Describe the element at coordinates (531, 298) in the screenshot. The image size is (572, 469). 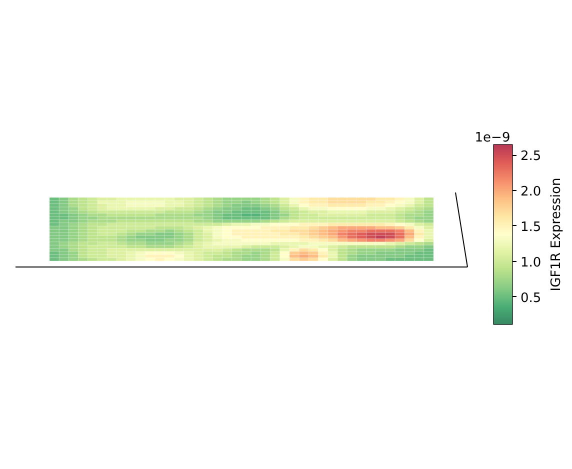
I see `color-bar-label: 0.5` at that location.